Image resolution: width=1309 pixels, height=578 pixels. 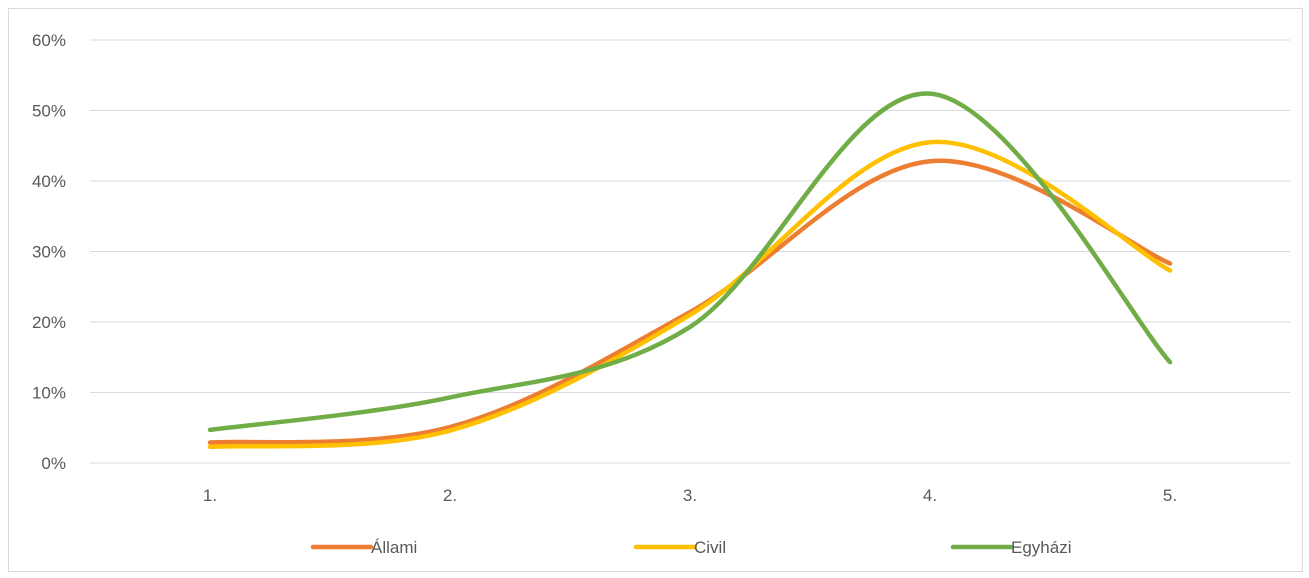 I want to click on y-axis-ticks: 0% 10% 20% 30% 40% 50% 60%, so click(x=49, y=252).